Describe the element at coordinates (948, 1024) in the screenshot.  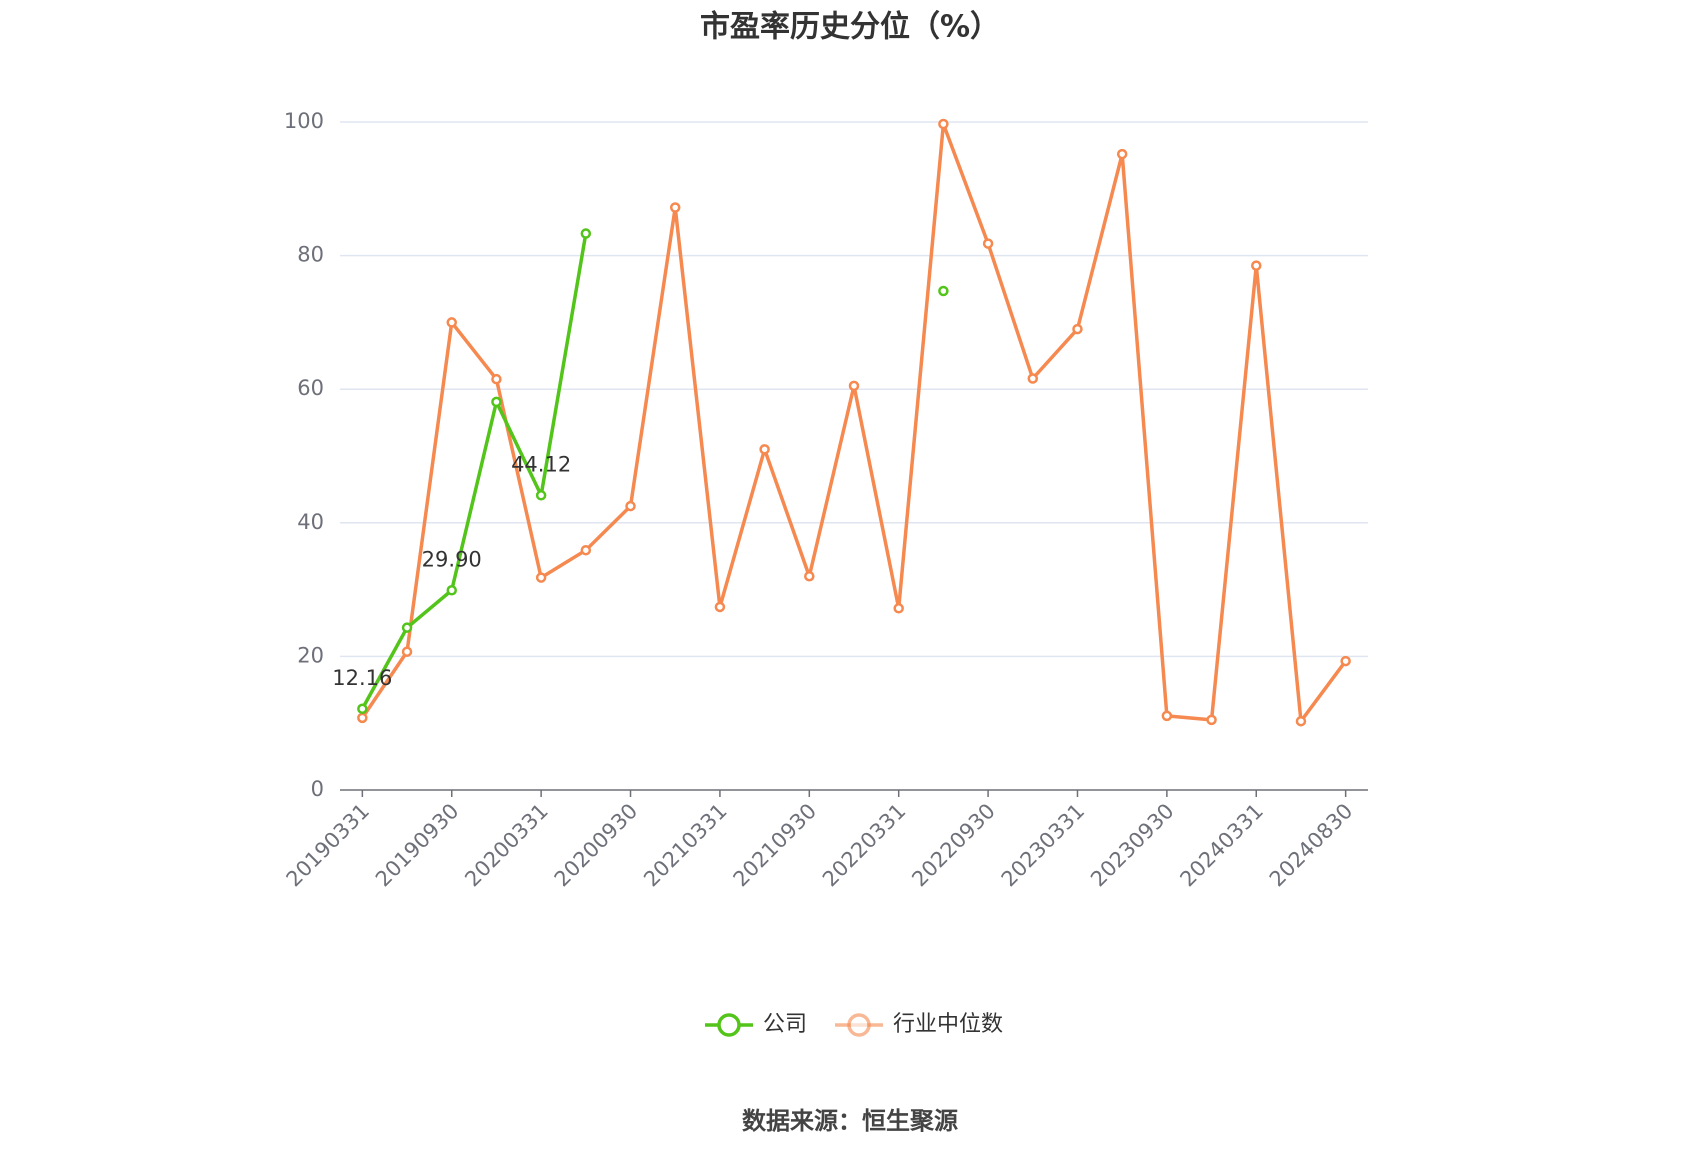
I see `legend-label: 行业中位数` at that location.